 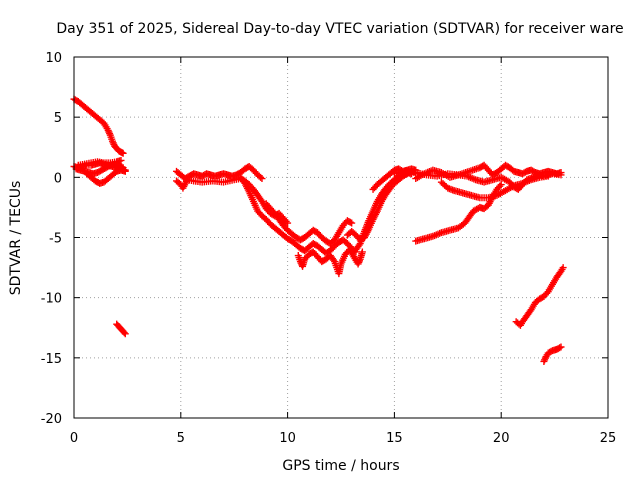 I want to click on y-tick-label: -15, so click(x=51, y=359).